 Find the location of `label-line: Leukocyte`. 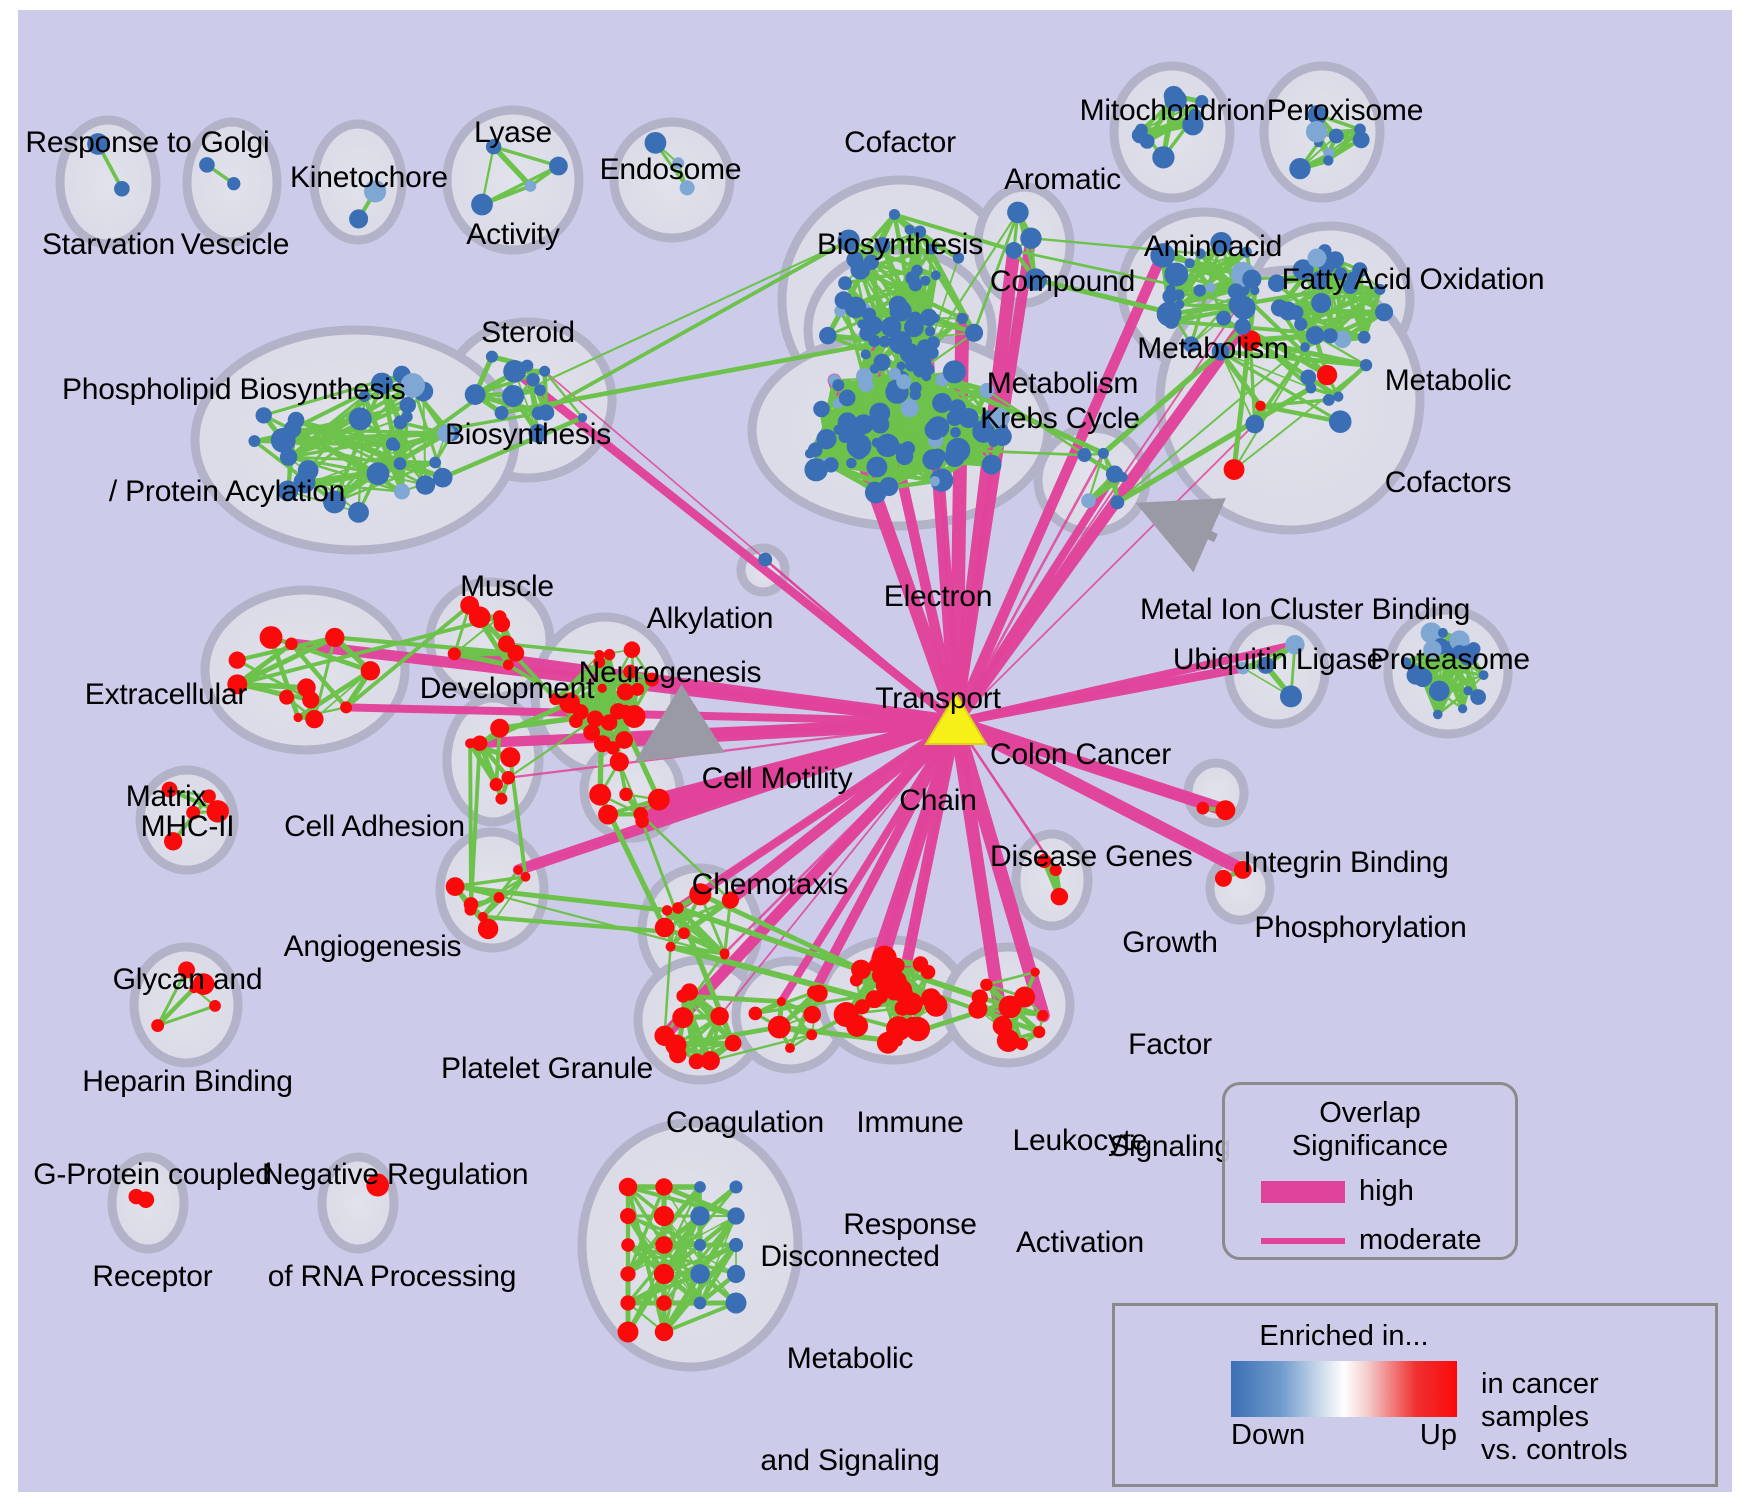

label-line: Leukocyte is located at coordinates (1080, 1140).